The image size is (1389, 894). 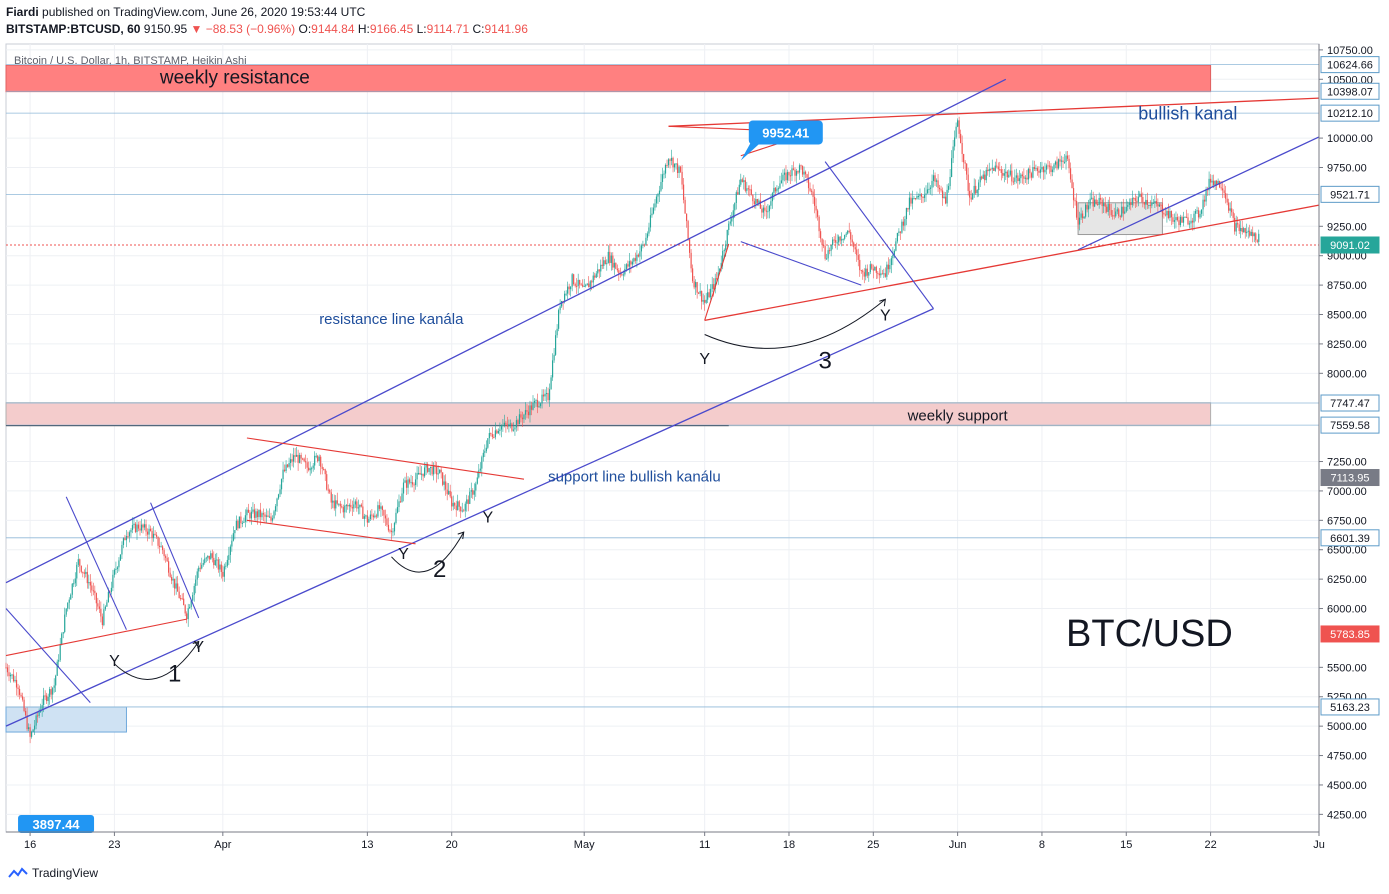 What do you see at coordinates (65, 873) in the screenshot?
I see `tradingview-brand: TradingView` at bounding box center [65, 873].